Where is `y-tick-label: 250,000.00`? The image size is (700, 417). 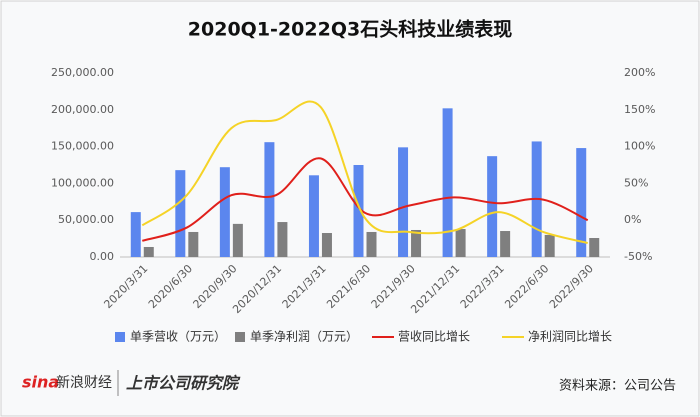
y-tick-label: 250,000.00 is located at coordinates (82, 72).